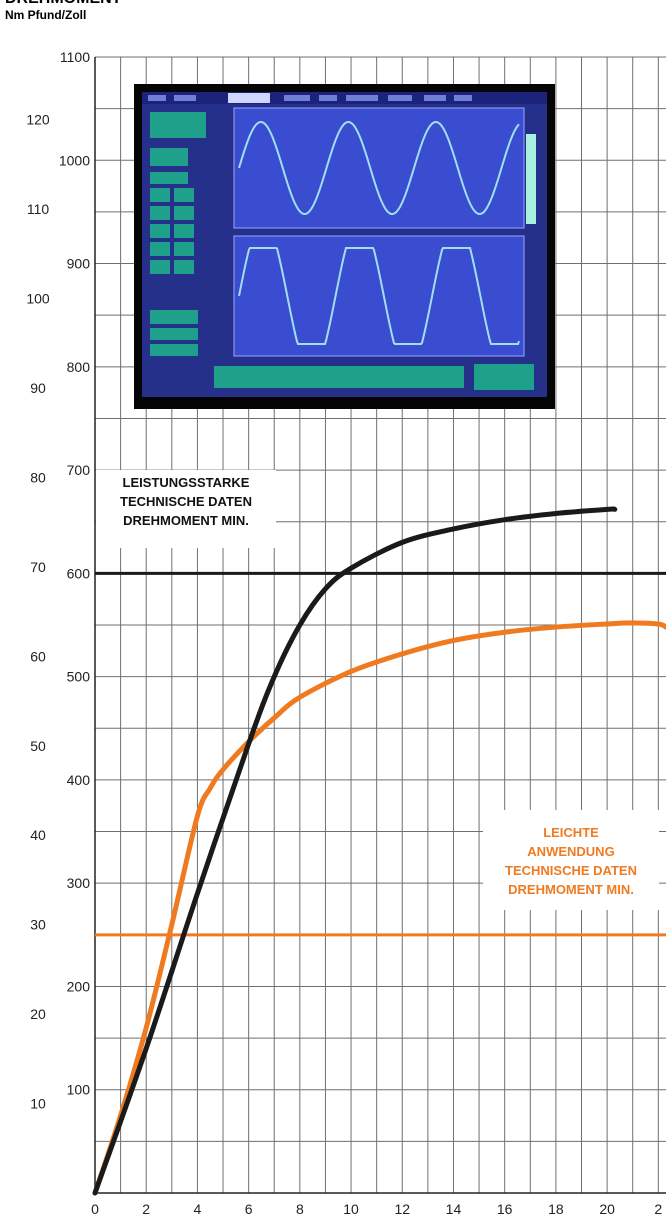  Describe the element at coordinates (186, 520) in the screenshot. I see `strong-spec-line-3: DREHMOMENT MIN.` at that location.